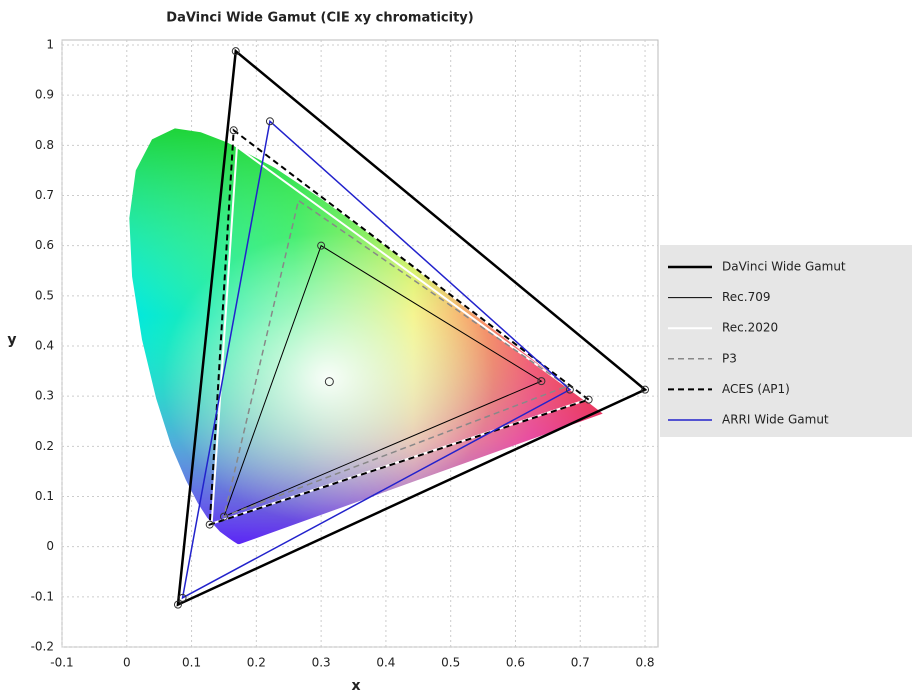 This screenshot has width=915, height=695. Describe the element at coordinates (44, 346) in the screenshot. I see `y-tick-label: 0.4` at that location.